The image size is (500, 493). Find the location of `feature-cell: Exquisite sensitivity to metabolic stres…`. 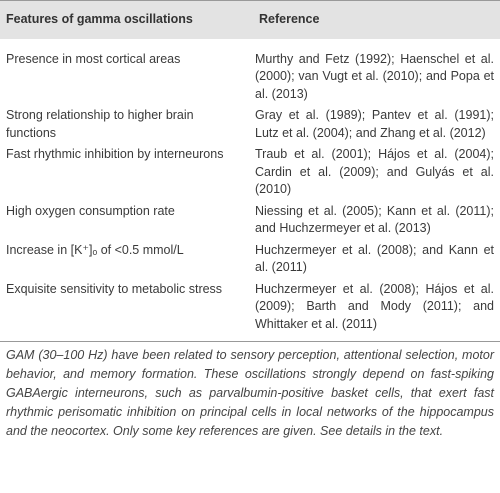

feature-cell: Exquisite sensitivity to metabolic stres… is located at coordinates (126, 310).